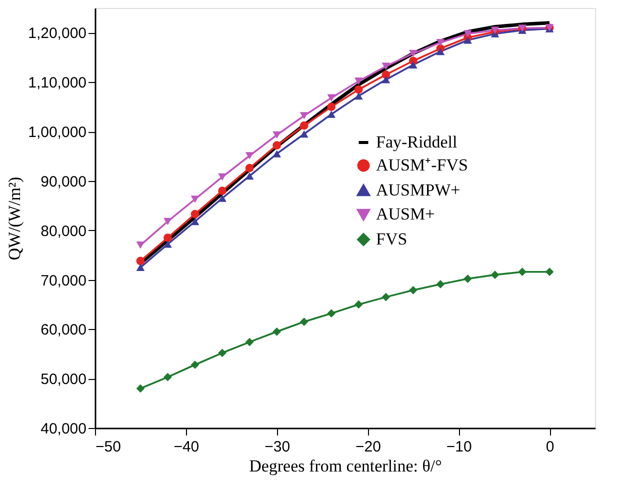 The width and height of the screenshot is (630, 483). I want to click on y-tick-label: 70,000, so click(63, 281).